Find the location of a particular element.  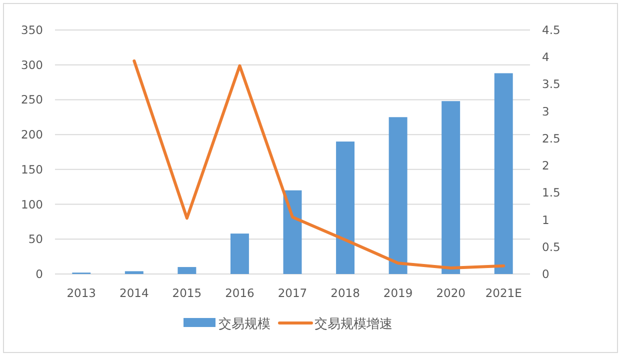

x-tick-label: 2017 is located at coordinates (293, 293).